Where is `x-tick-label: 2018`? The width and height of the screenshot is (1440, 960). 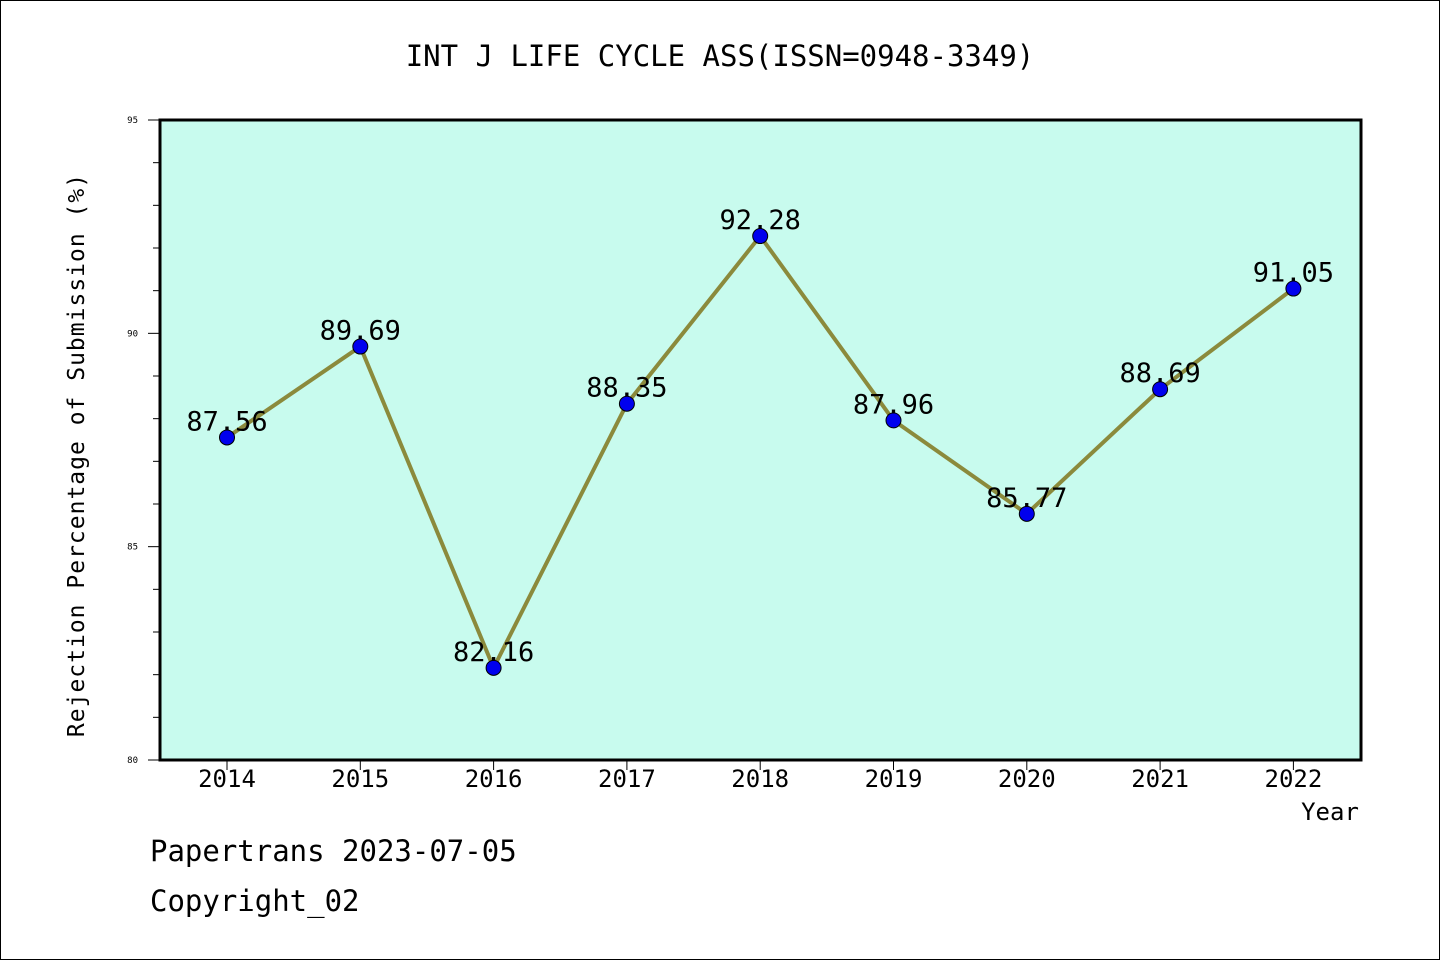
x-tick-label: 2018 is located at coordinates (760, 779).